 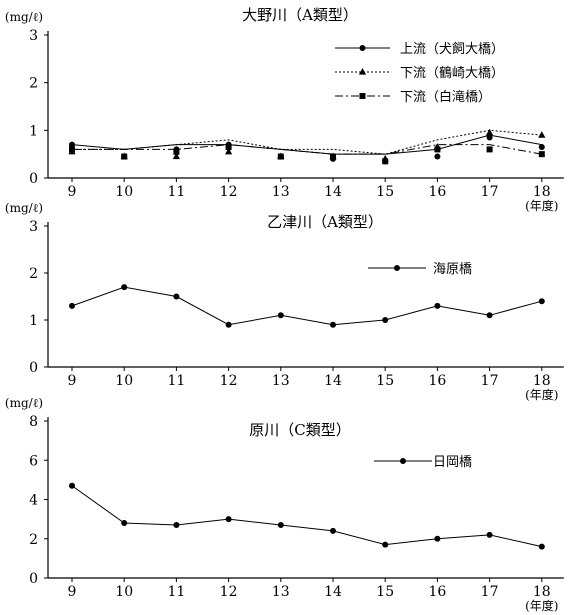 What do you see at coordinates (300, 15) in the screenshot?
I see `chart-title: 大野川（A類型）` at bounding box center [300, 15].